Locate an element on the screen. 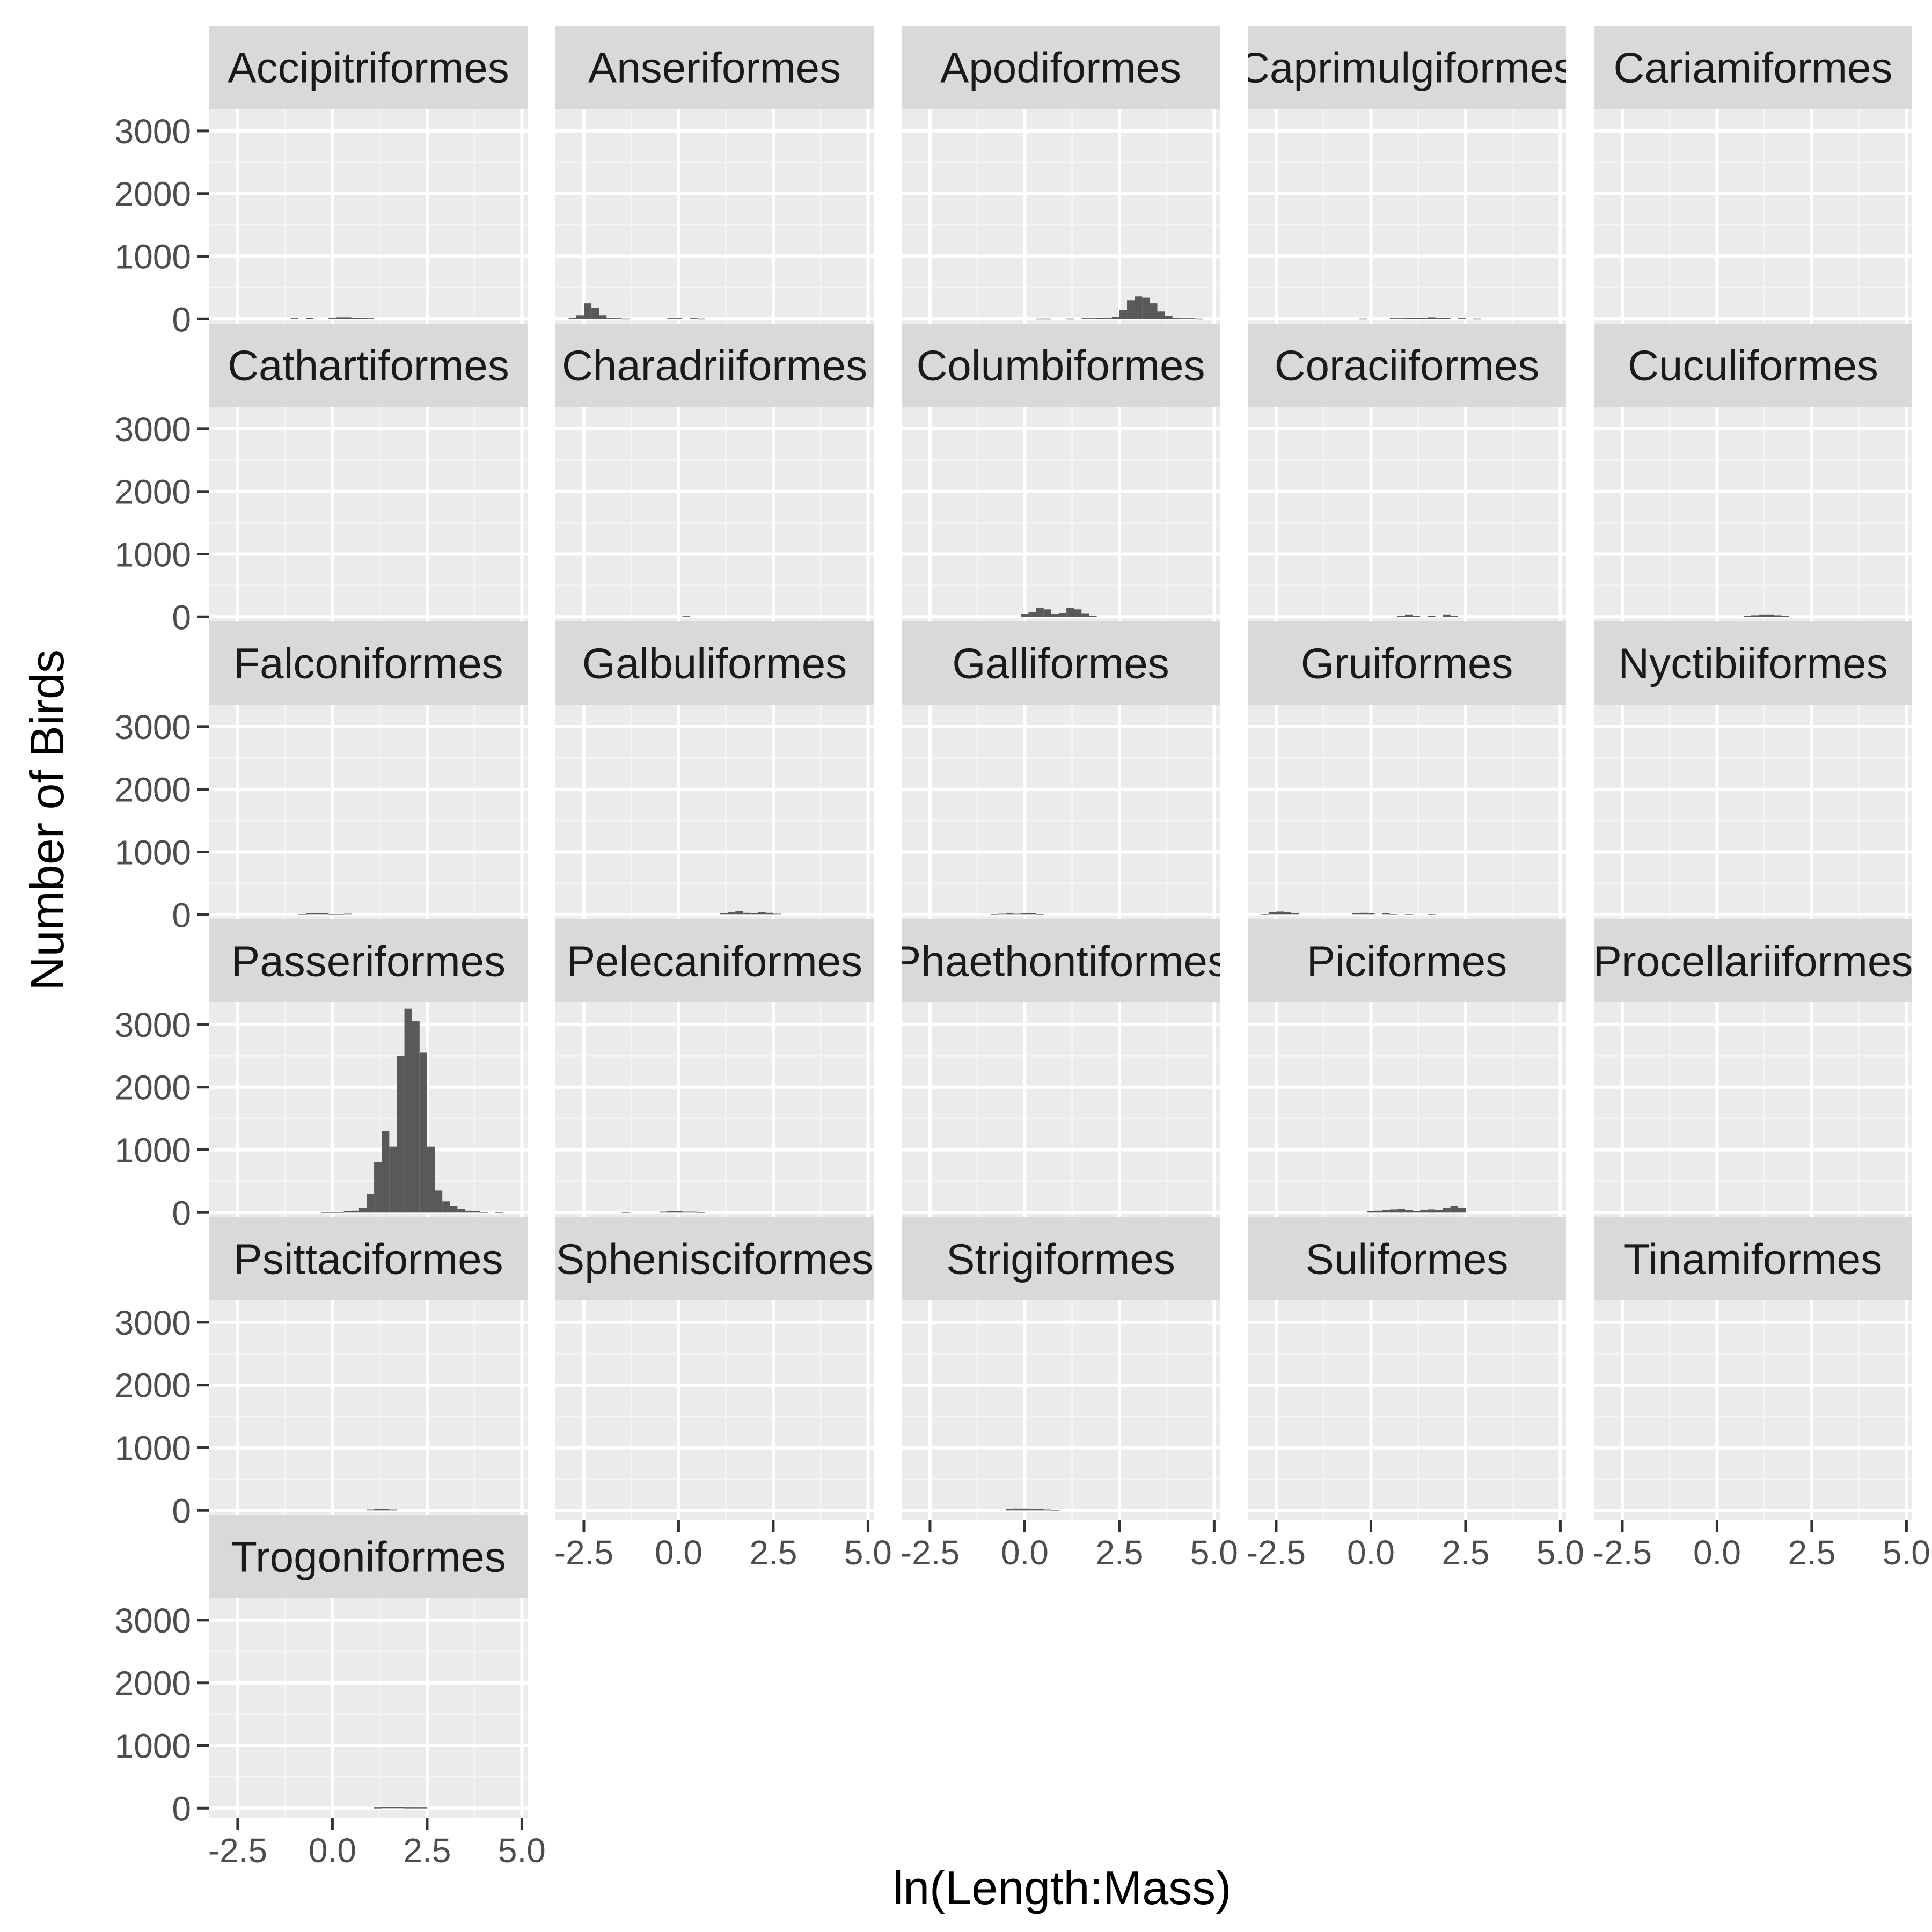  y-tick-label: 0 is located at coordinates (181, 915).